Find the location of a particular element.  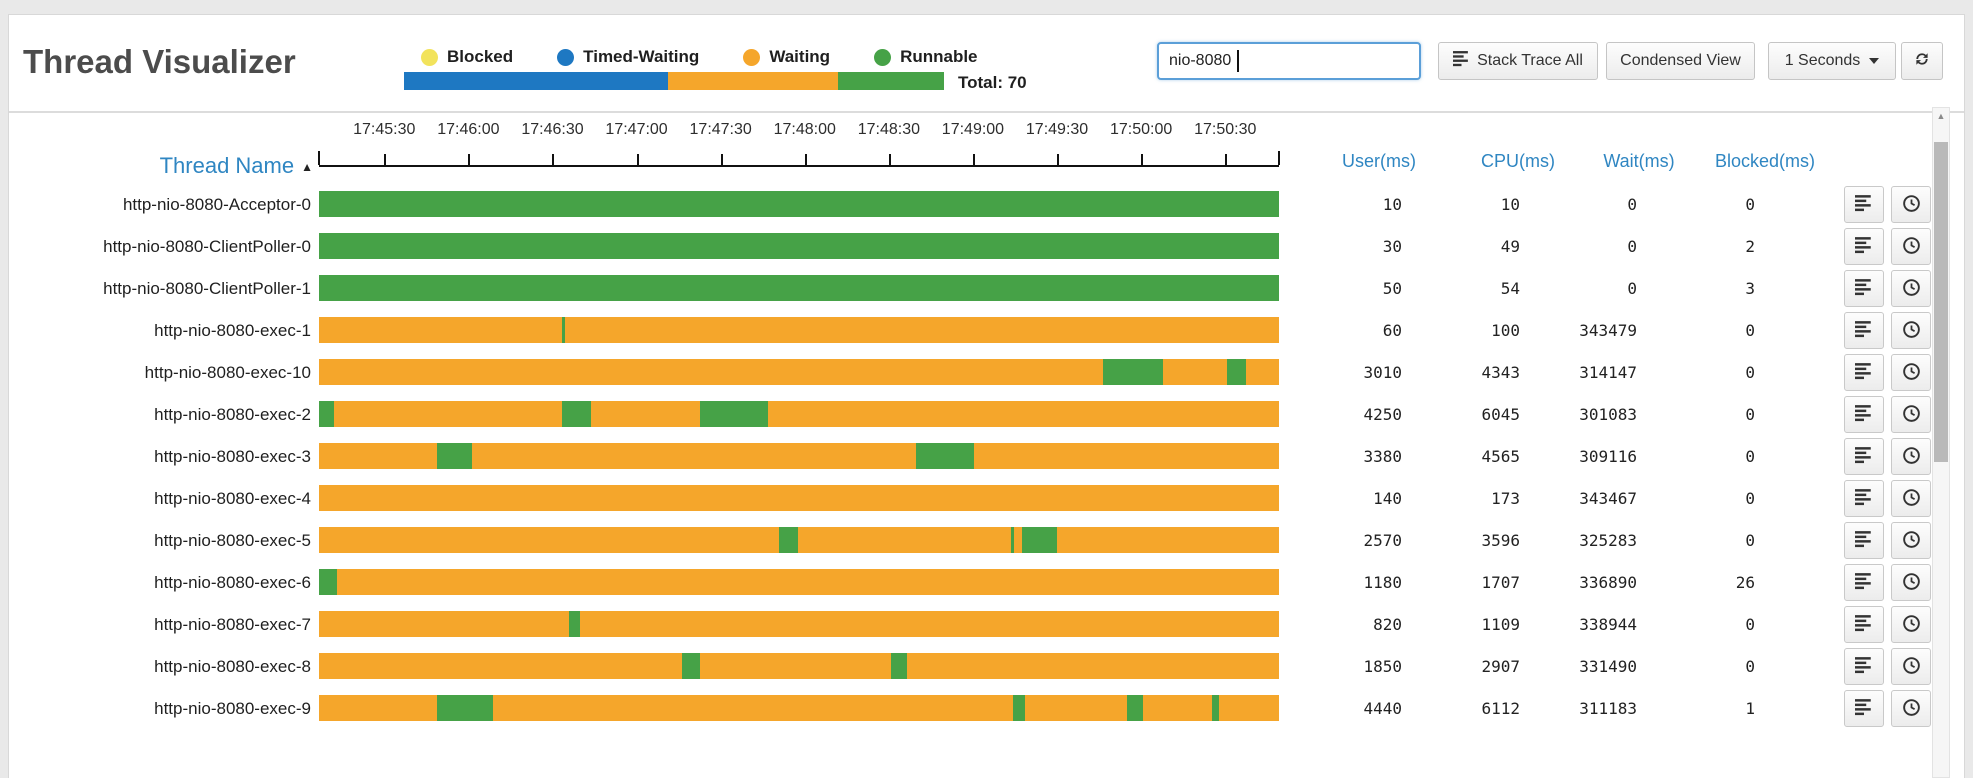

thread-name: http-nio-8080-exec-7 is located at coordinates (232, 624).